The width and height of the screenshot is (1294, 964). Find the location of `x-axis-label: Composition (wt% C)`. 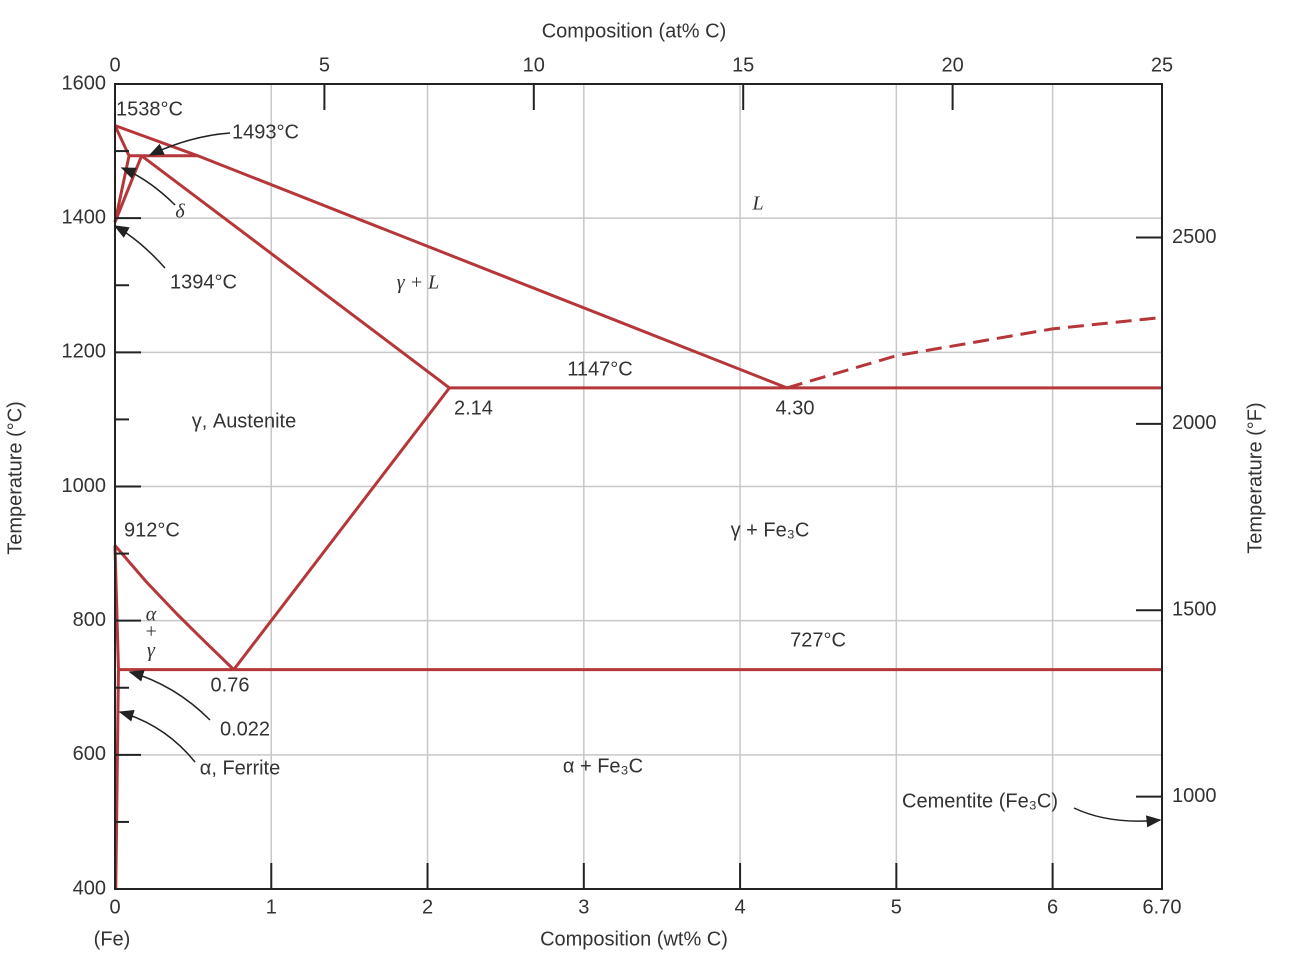

x-axis-label: Composition (wt% C) is located at coordinates (634, 939).